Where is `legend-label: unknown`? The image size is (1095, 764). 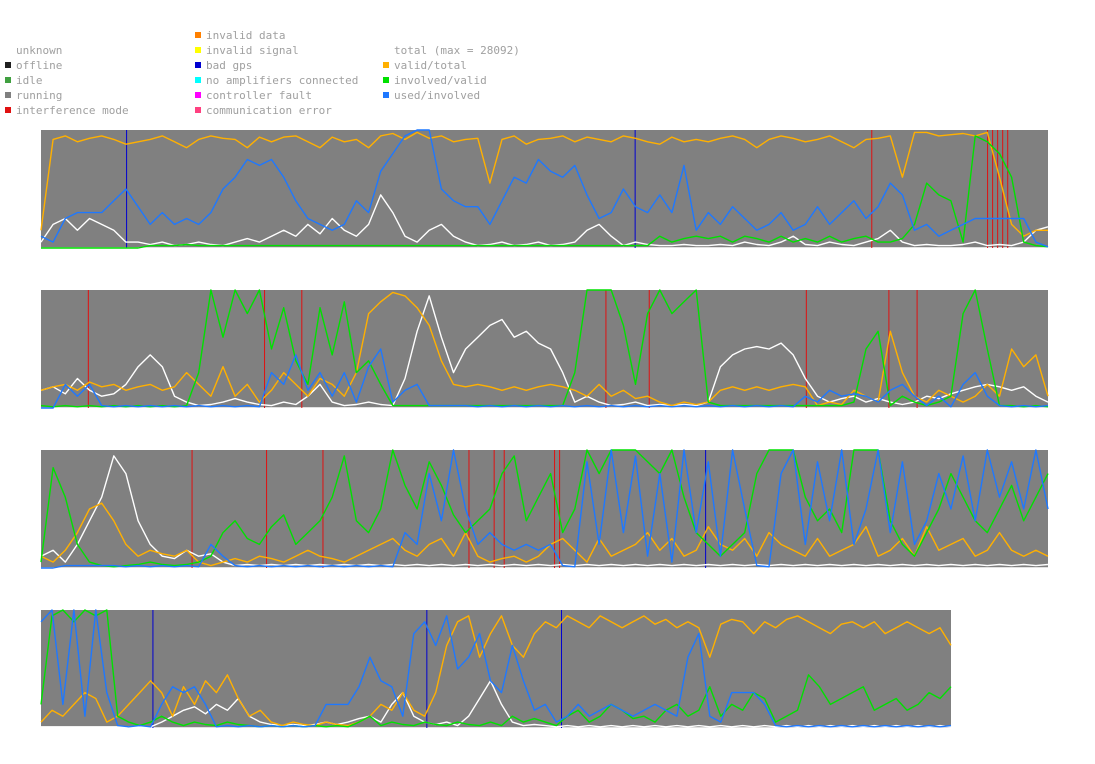
legend-label: unknown is located at coordinates (39, 50).